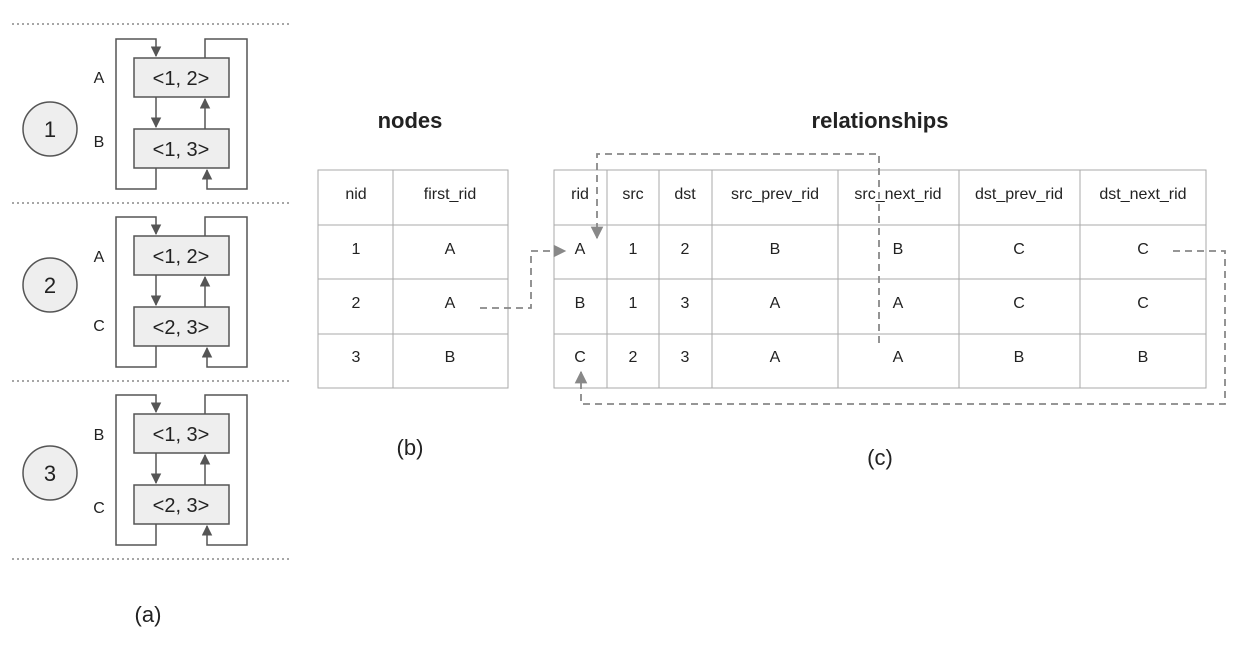  Describe the element at coordinates (99, 142) in the screenshot. I see `bottom-rel-label: B` at that location.